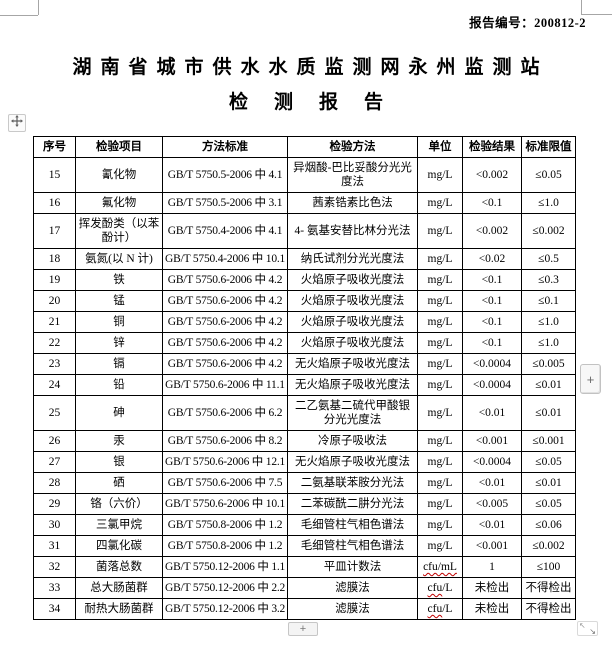 The width and height of the screenshot is (612, 653). I want to click on cell-std: GB/T 5750.5-2006 中 3.1, so click(225, 203).